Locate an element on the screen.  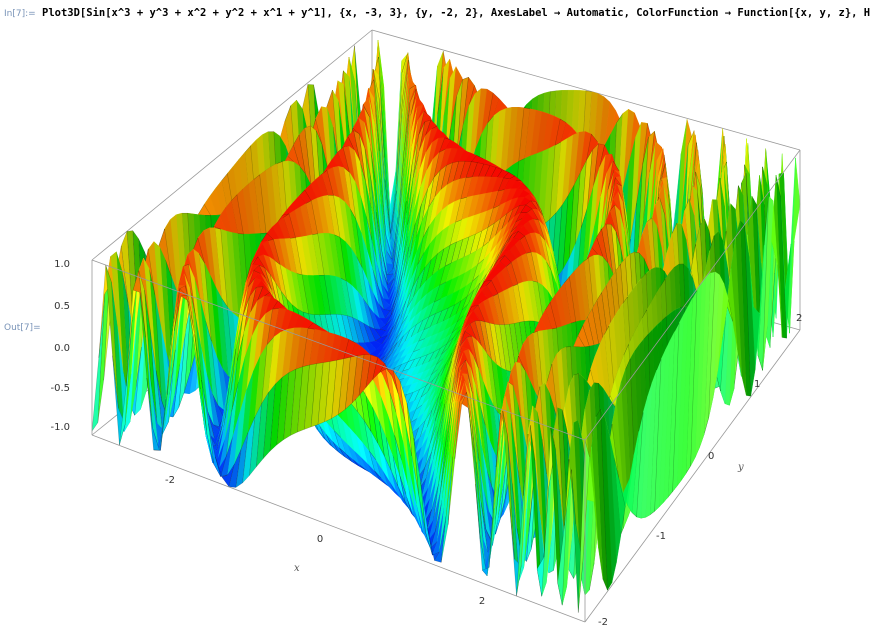
y-tick-label: 2 is located at coordinates (799, 318).